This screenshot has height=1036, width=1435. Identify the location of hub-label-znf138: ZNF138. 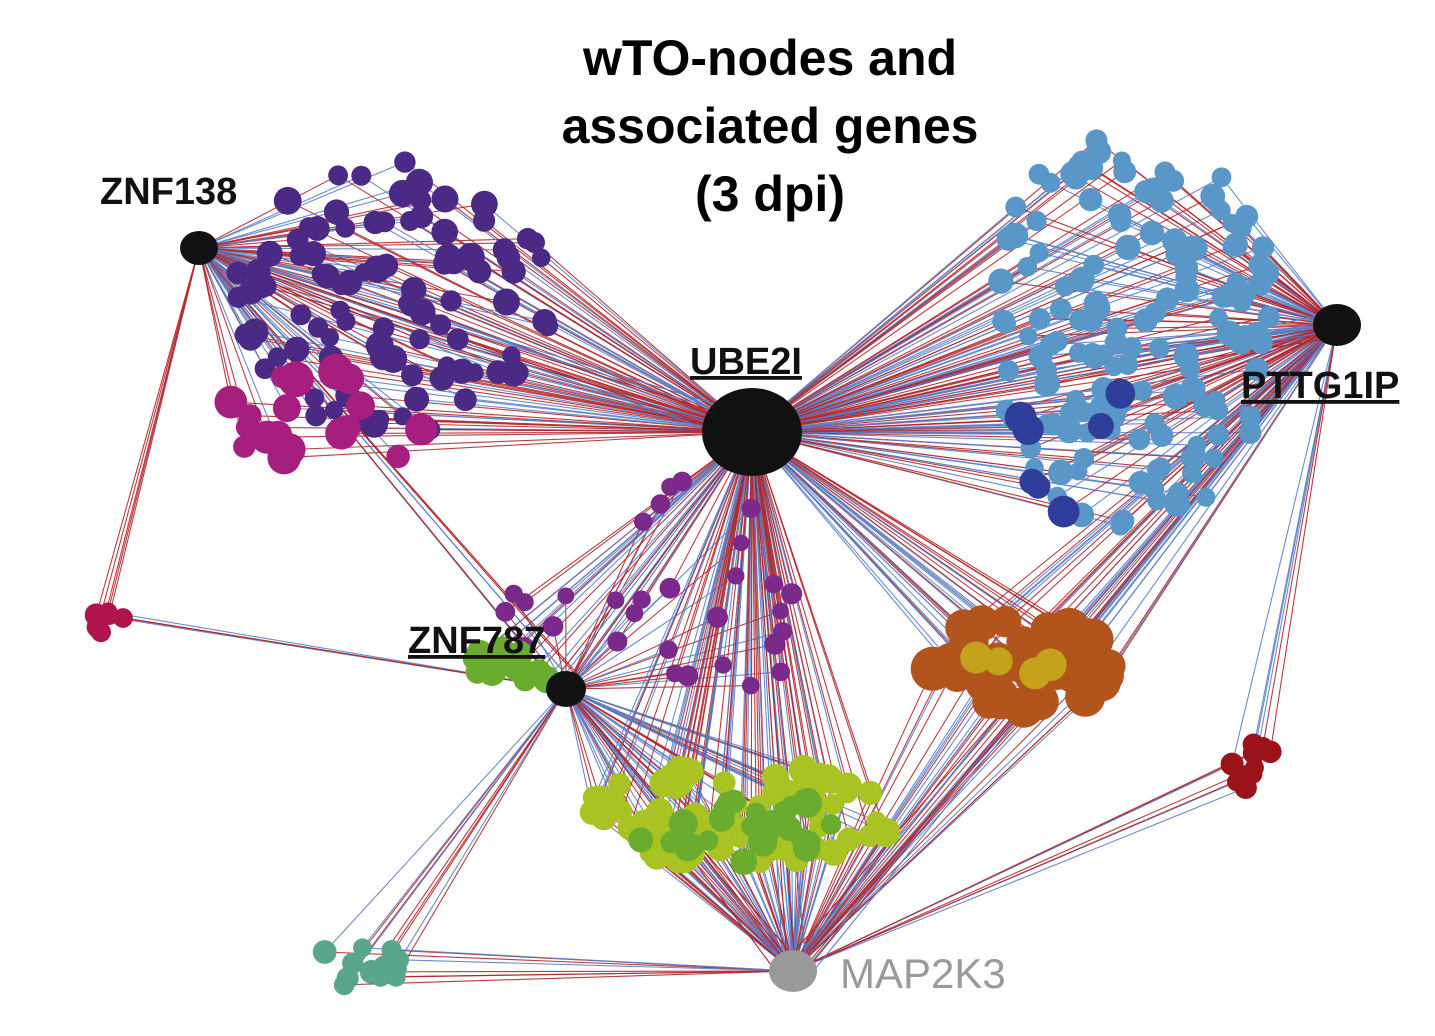
(168, 192).